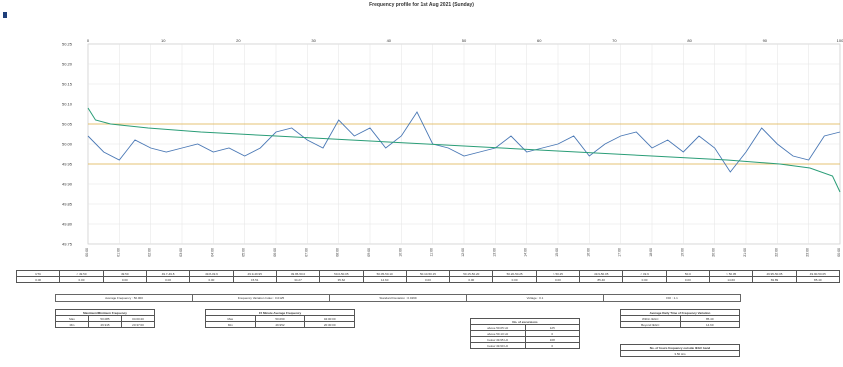  I want to click on x-top-tick-label: 20, so click(238, 40).